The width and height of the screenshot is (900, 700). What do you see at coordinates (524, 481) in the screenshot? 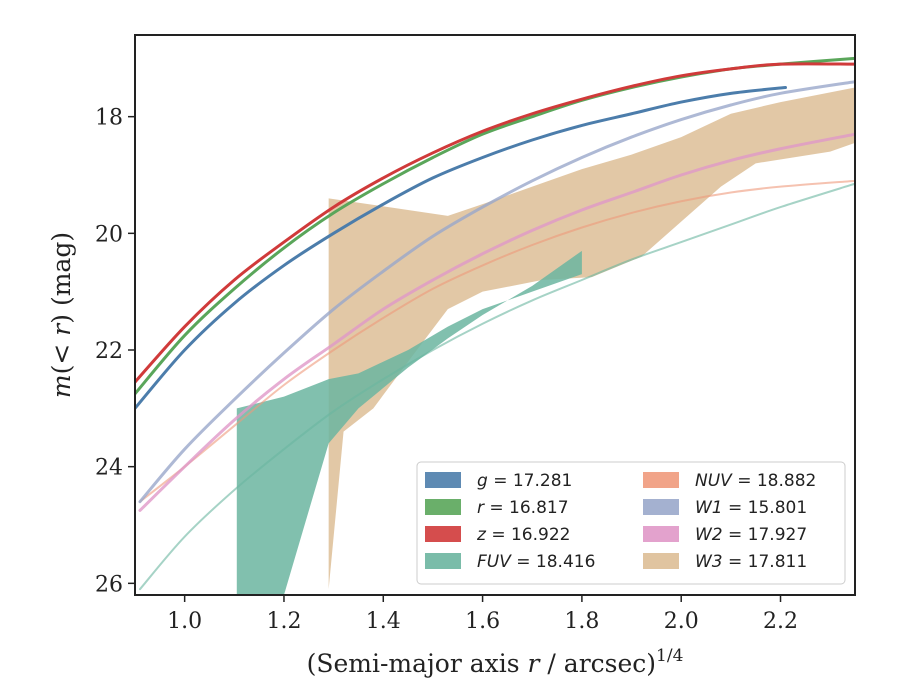
I see `legend-label-g: g = 17.281` at bounding box center [524, 481].